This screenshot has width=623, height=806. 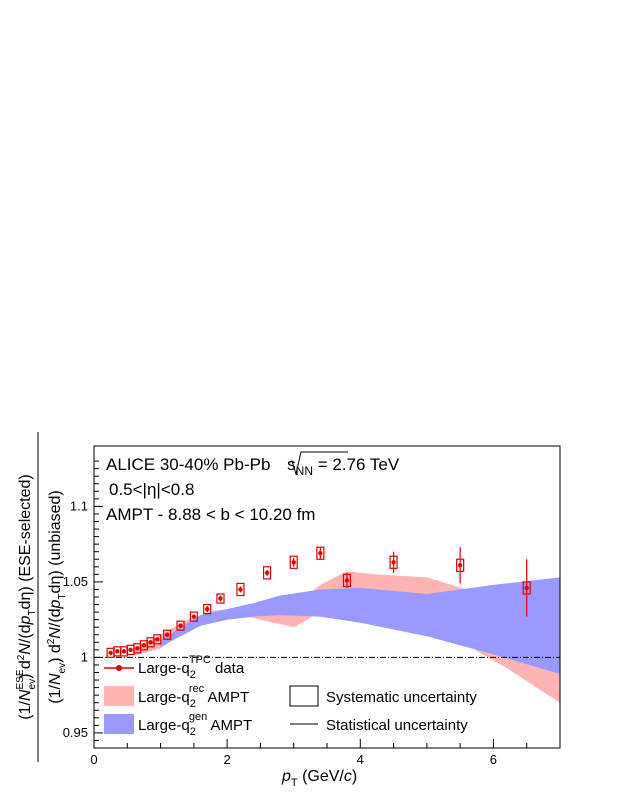 What do you see at coordinates (493, 759) in the screenshot?
I see `x-tick-label: 6` at bounding box center [493, 759].